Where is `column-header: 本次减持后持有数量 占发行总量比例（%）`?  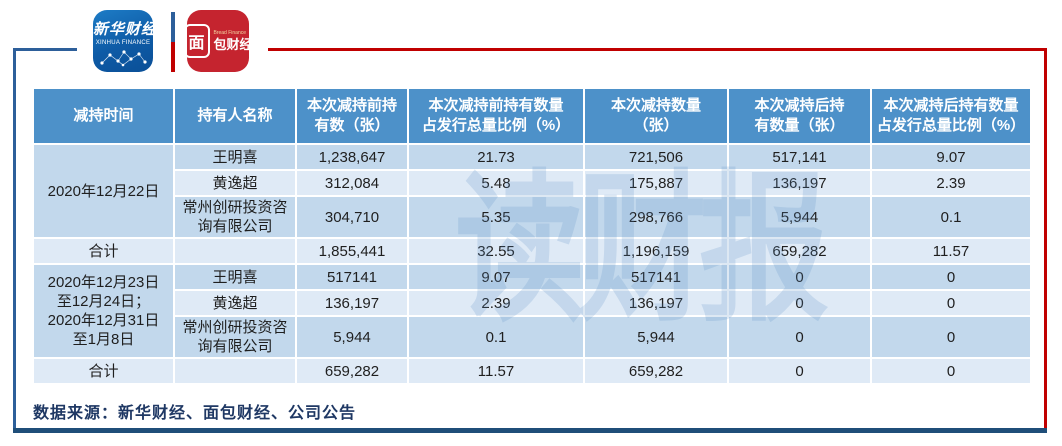
column-header: 本次减持后持有数量 占发行总量比例（%） is located at coordinates (951, 116).